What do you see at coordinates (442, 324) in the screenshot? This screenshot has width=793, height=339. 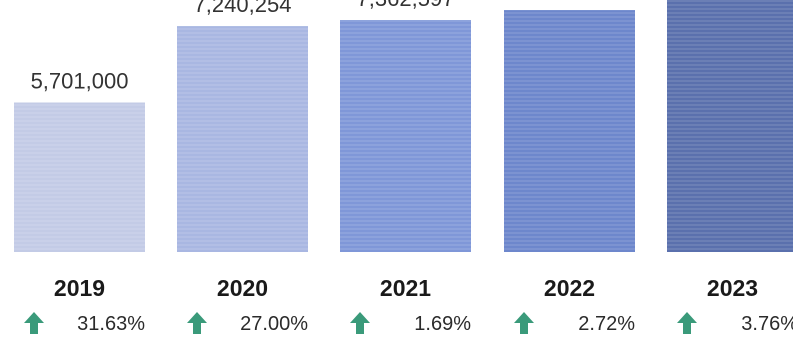 I see `growth-label-2021: 1.69%` at bounding box center [442, 324].